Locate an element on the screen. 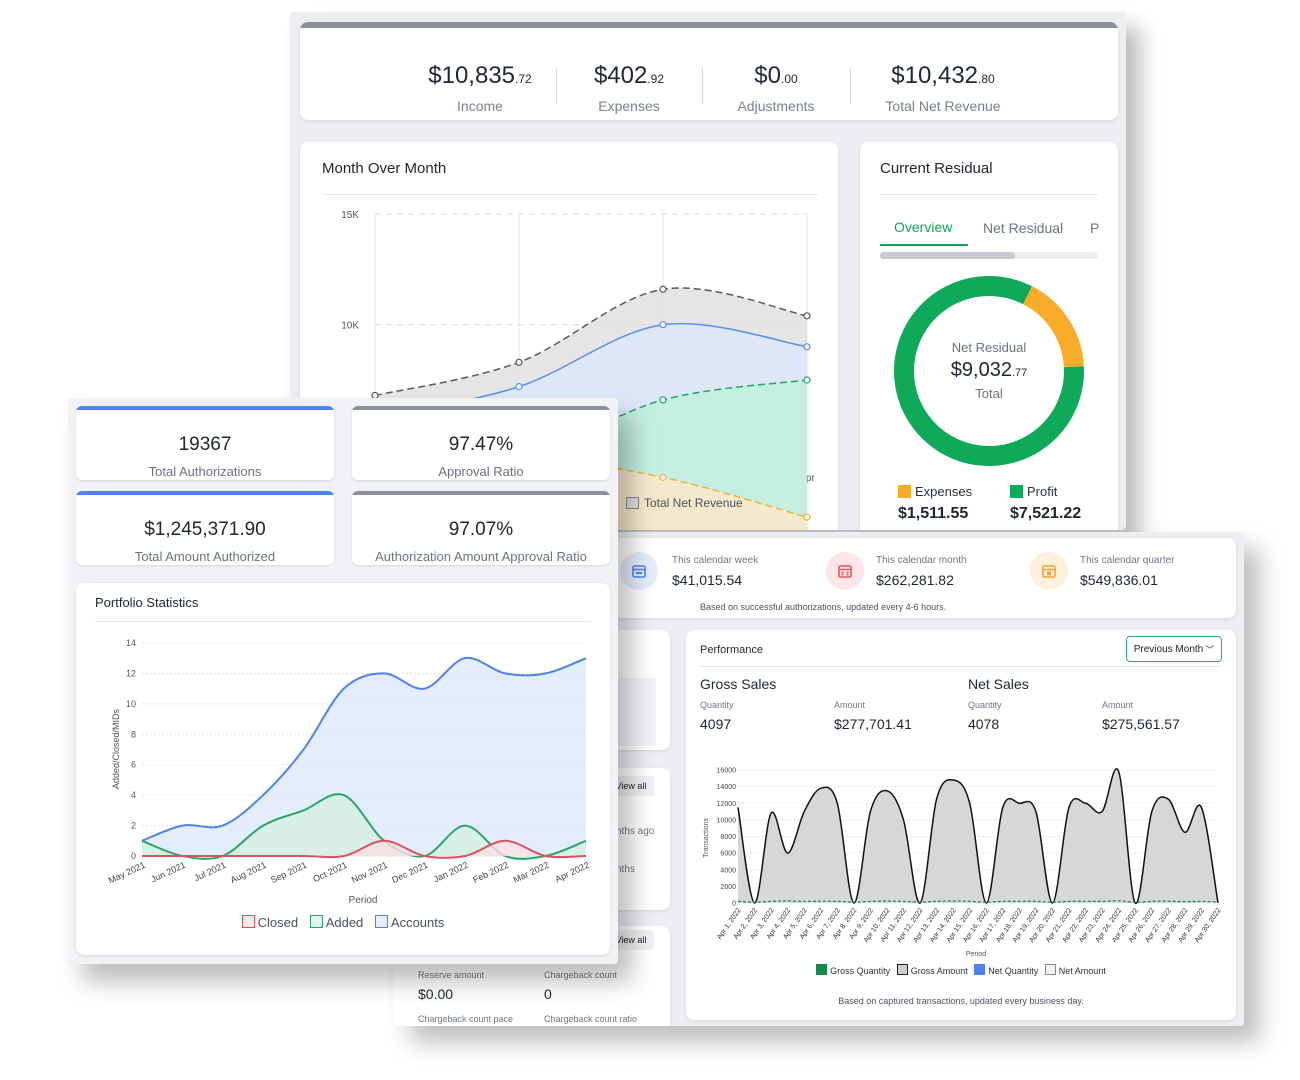 The height and width of the screenshot is (1080, 1300). y-tick-label: 2000 is located at coordinates (728, 887).